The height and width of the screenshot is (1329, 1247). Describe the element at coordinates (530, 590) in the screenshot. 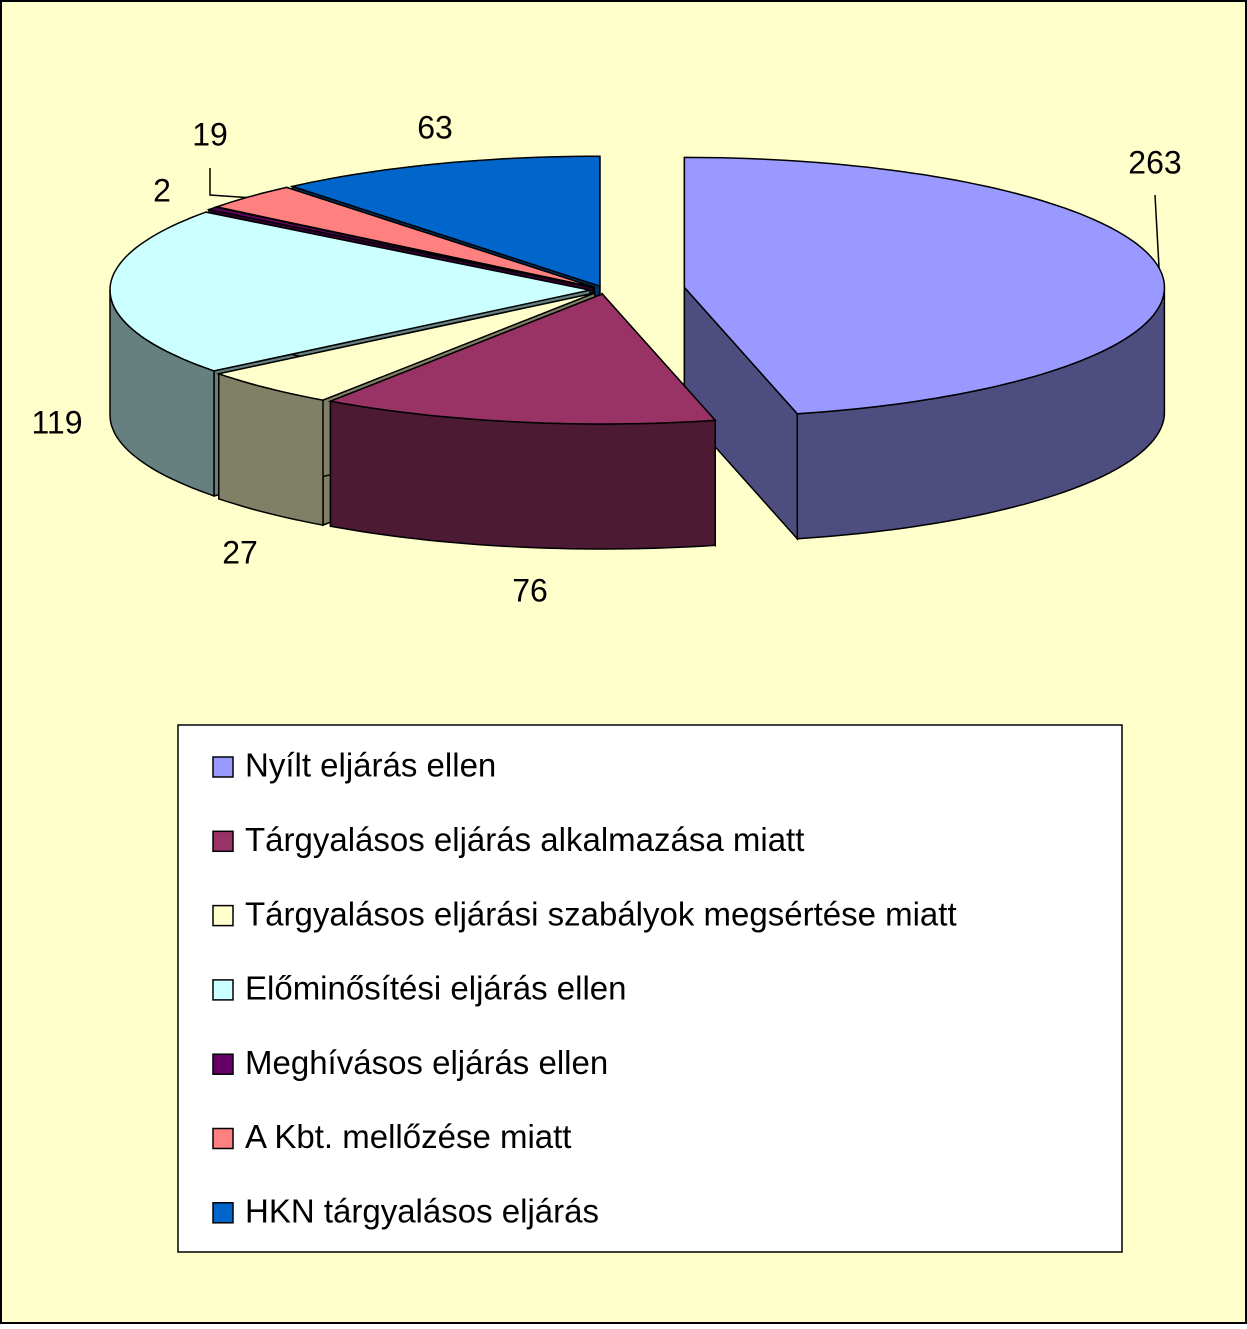

I see `data-label: 76` at that location.